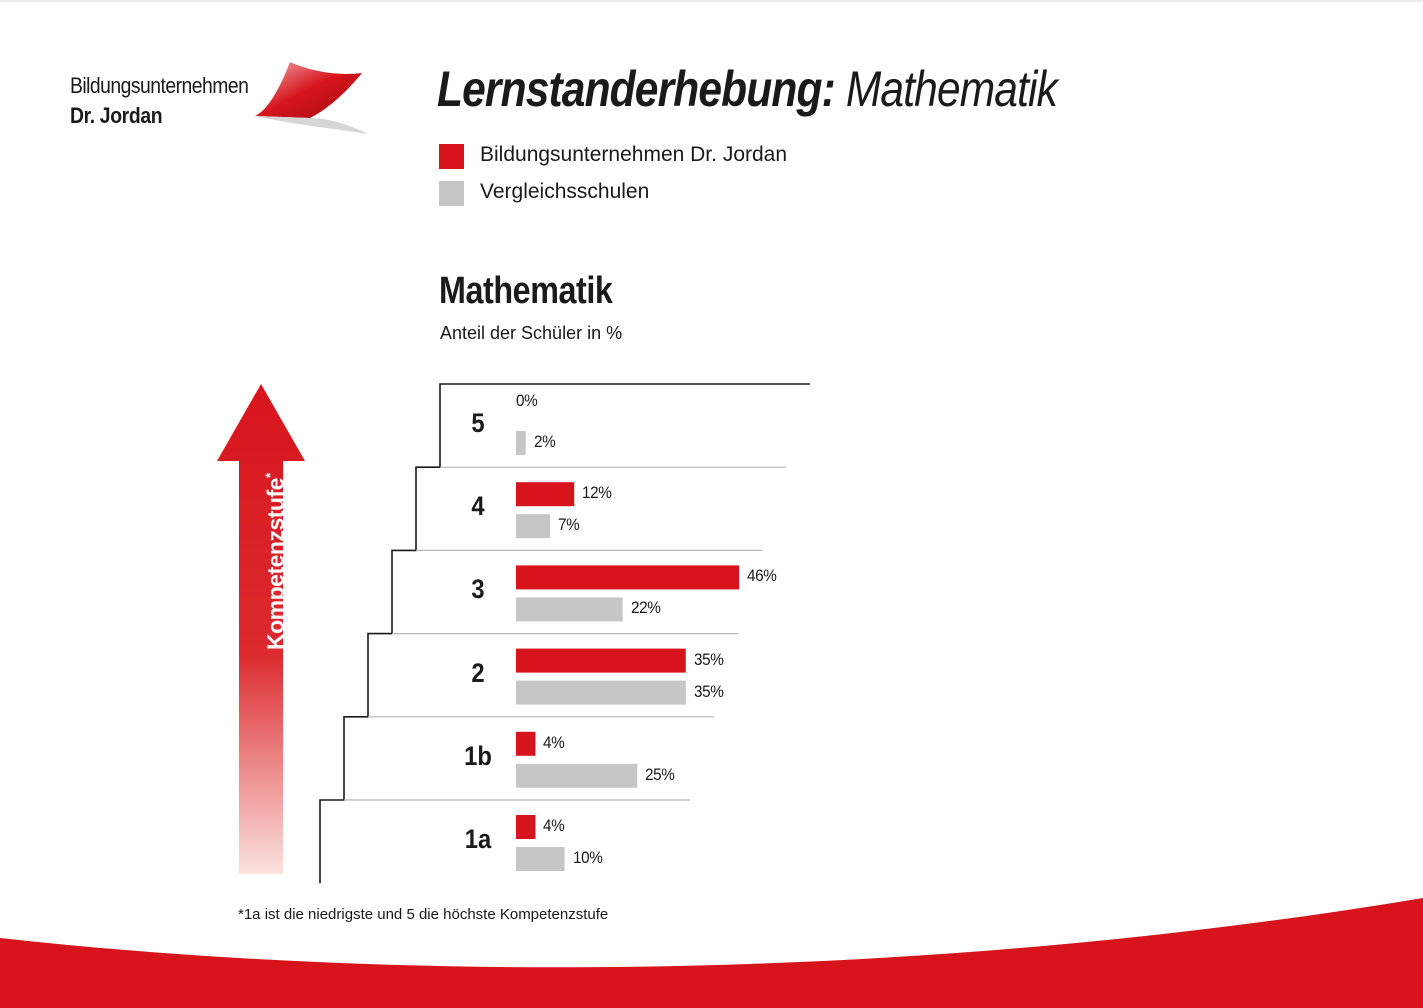 This screenshot has height=1008, width=1423. I want to click on level-label: 4, so click(478, 506).